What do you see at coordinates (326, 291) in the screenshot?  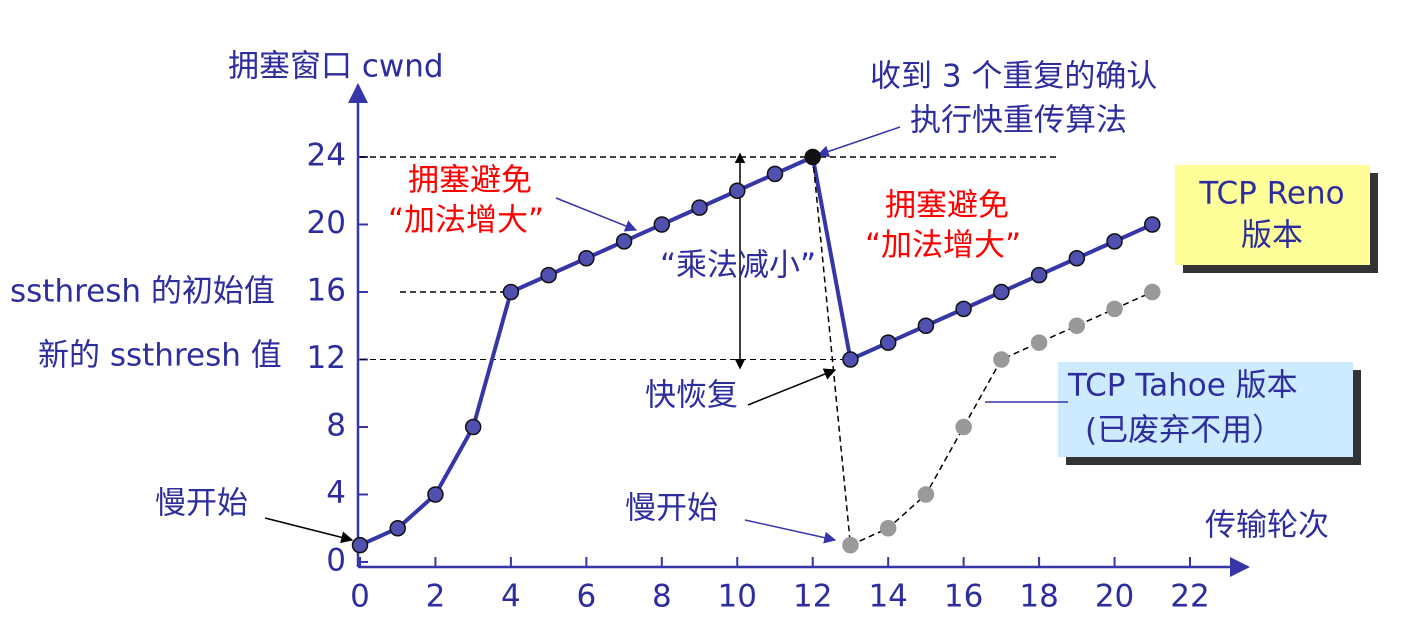 I see `y-tick-label: 16` at bounding box center [326, 291].